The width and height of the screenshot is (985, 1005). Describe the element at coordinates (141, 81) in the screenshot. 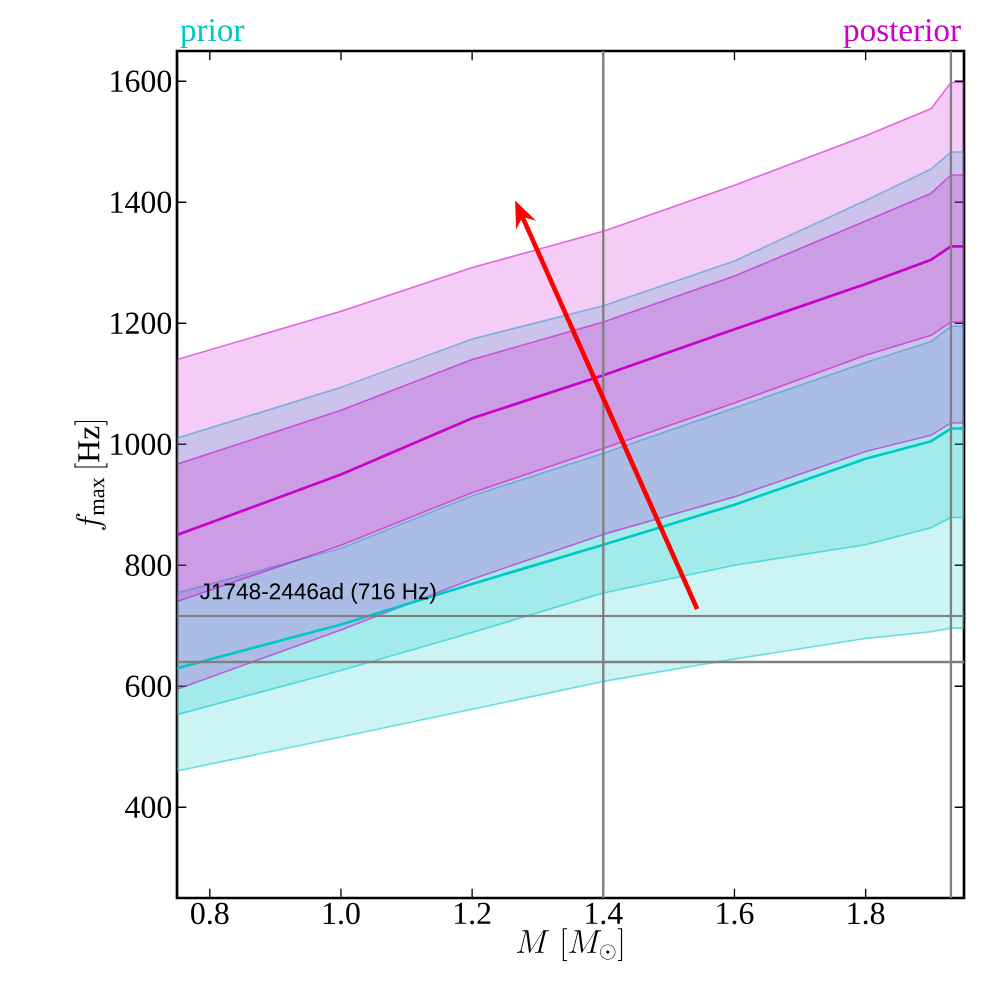

I see `y-tick-label: 1600` at that location.